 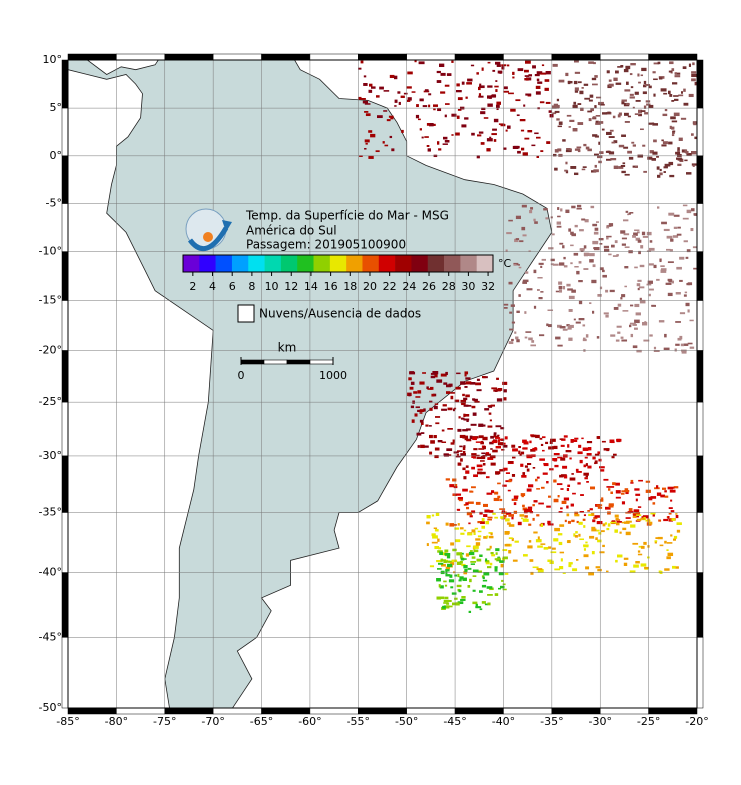 What do you see at coordinates (454, 721) in the screenshot?
I see `lon-tick-label: -45°` at bounding box center [454, 721].